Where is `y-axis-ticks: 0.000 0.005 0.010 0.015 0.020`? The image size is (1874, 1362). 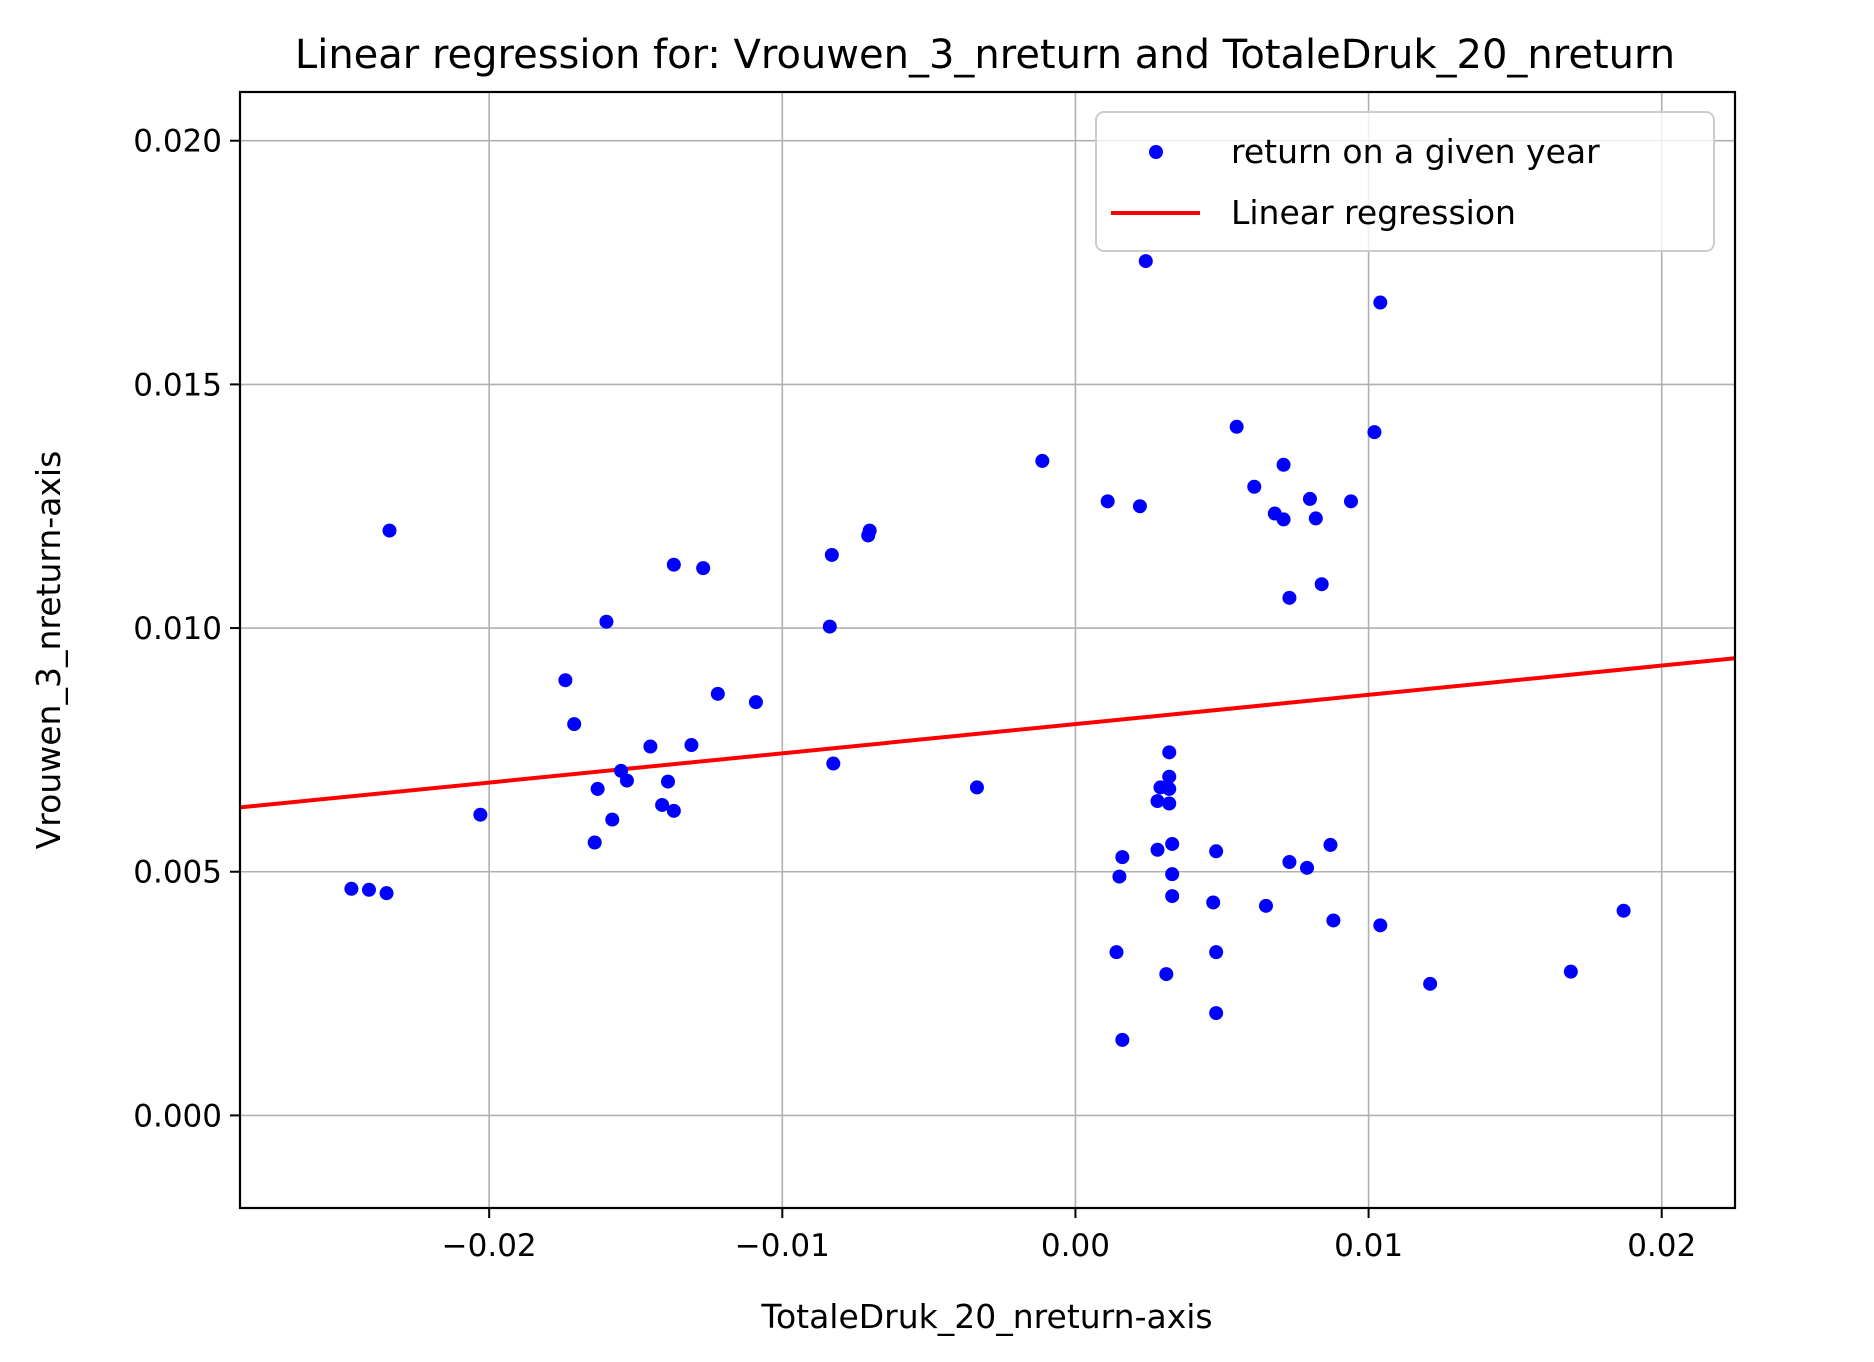 y-axis-ticks: 0.000 0.005 0.010 0.015 0.020 is located at coordinates (186, 629).